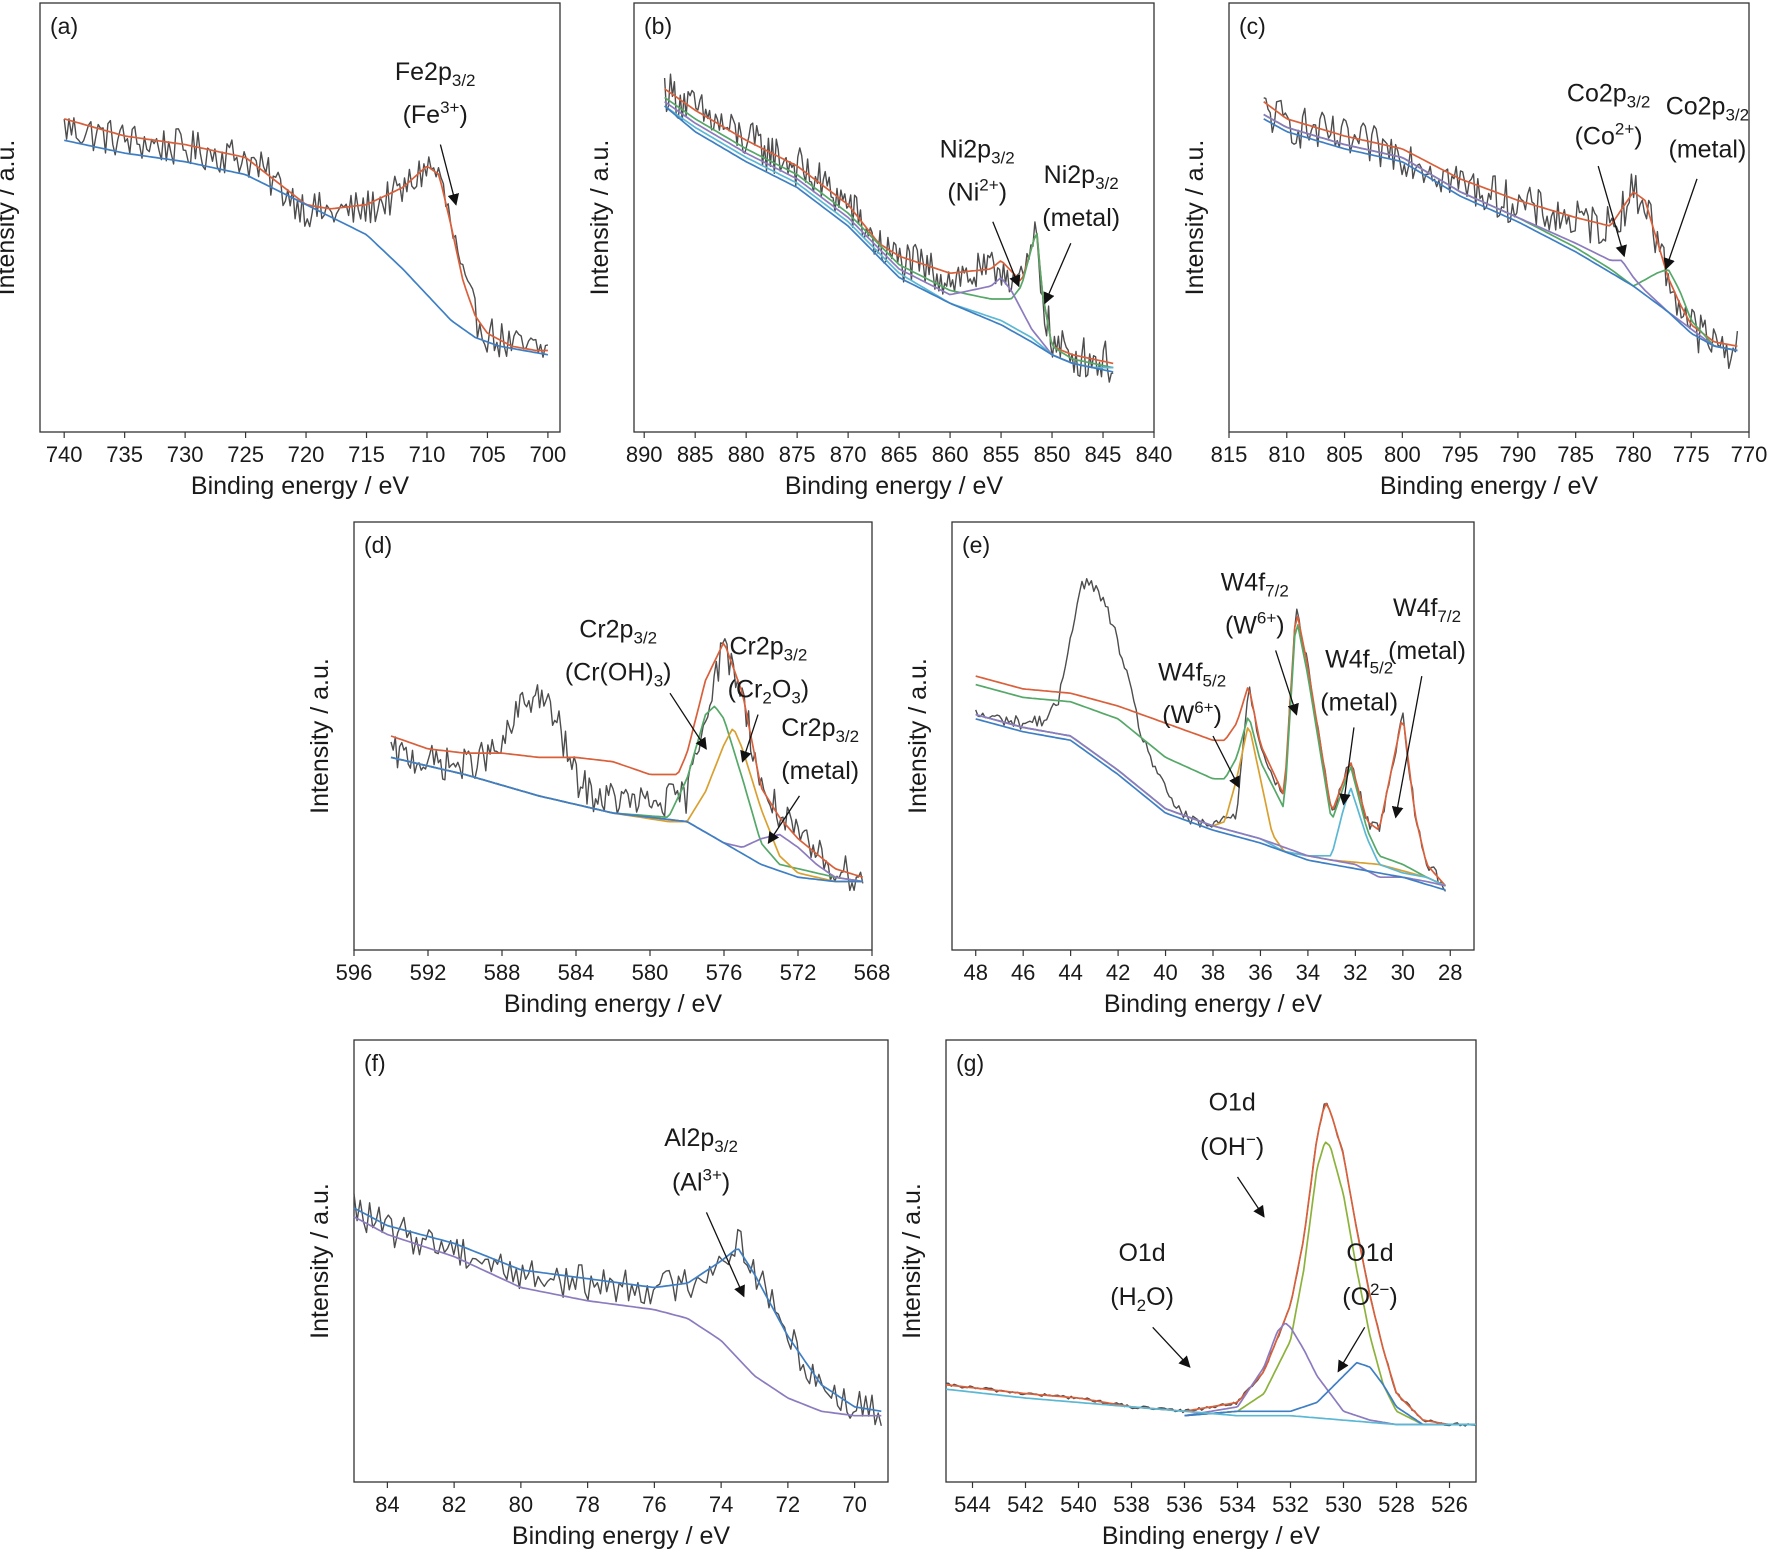 The width and height of the screenshot is (1772, 1560). What do you see at coordinates (1460, 454) in the screenshot?
I see `x-tick-label: 795` at bounding box center [1460, 454].